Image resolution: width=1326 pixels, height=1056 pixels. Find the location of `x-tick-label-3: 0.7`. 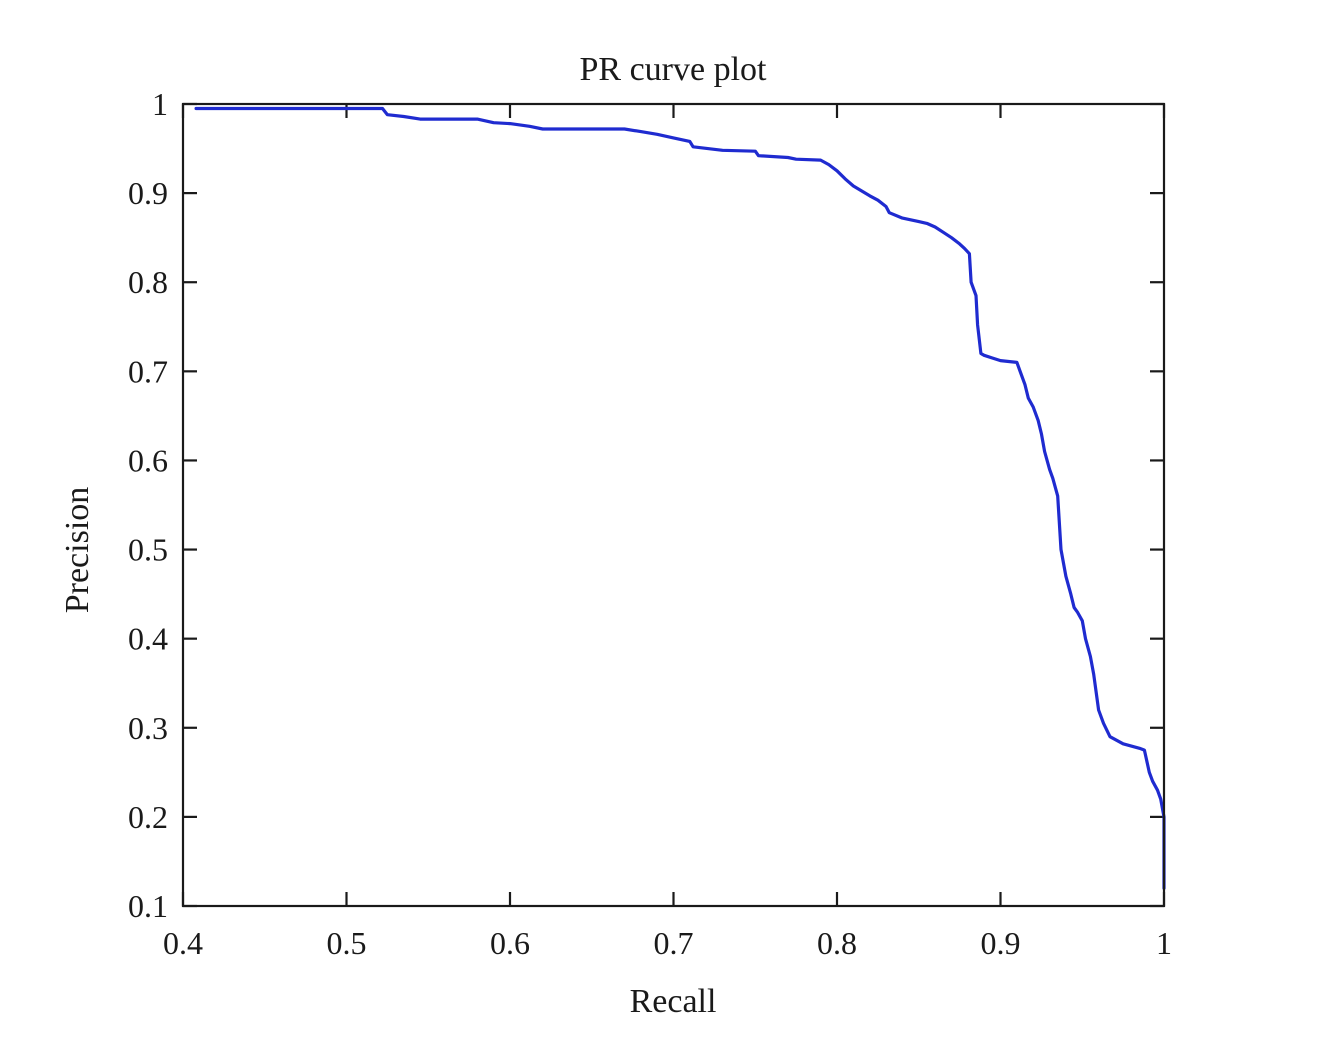

x-tick-label-3: 0.7 is located at coordinates (674, 943).